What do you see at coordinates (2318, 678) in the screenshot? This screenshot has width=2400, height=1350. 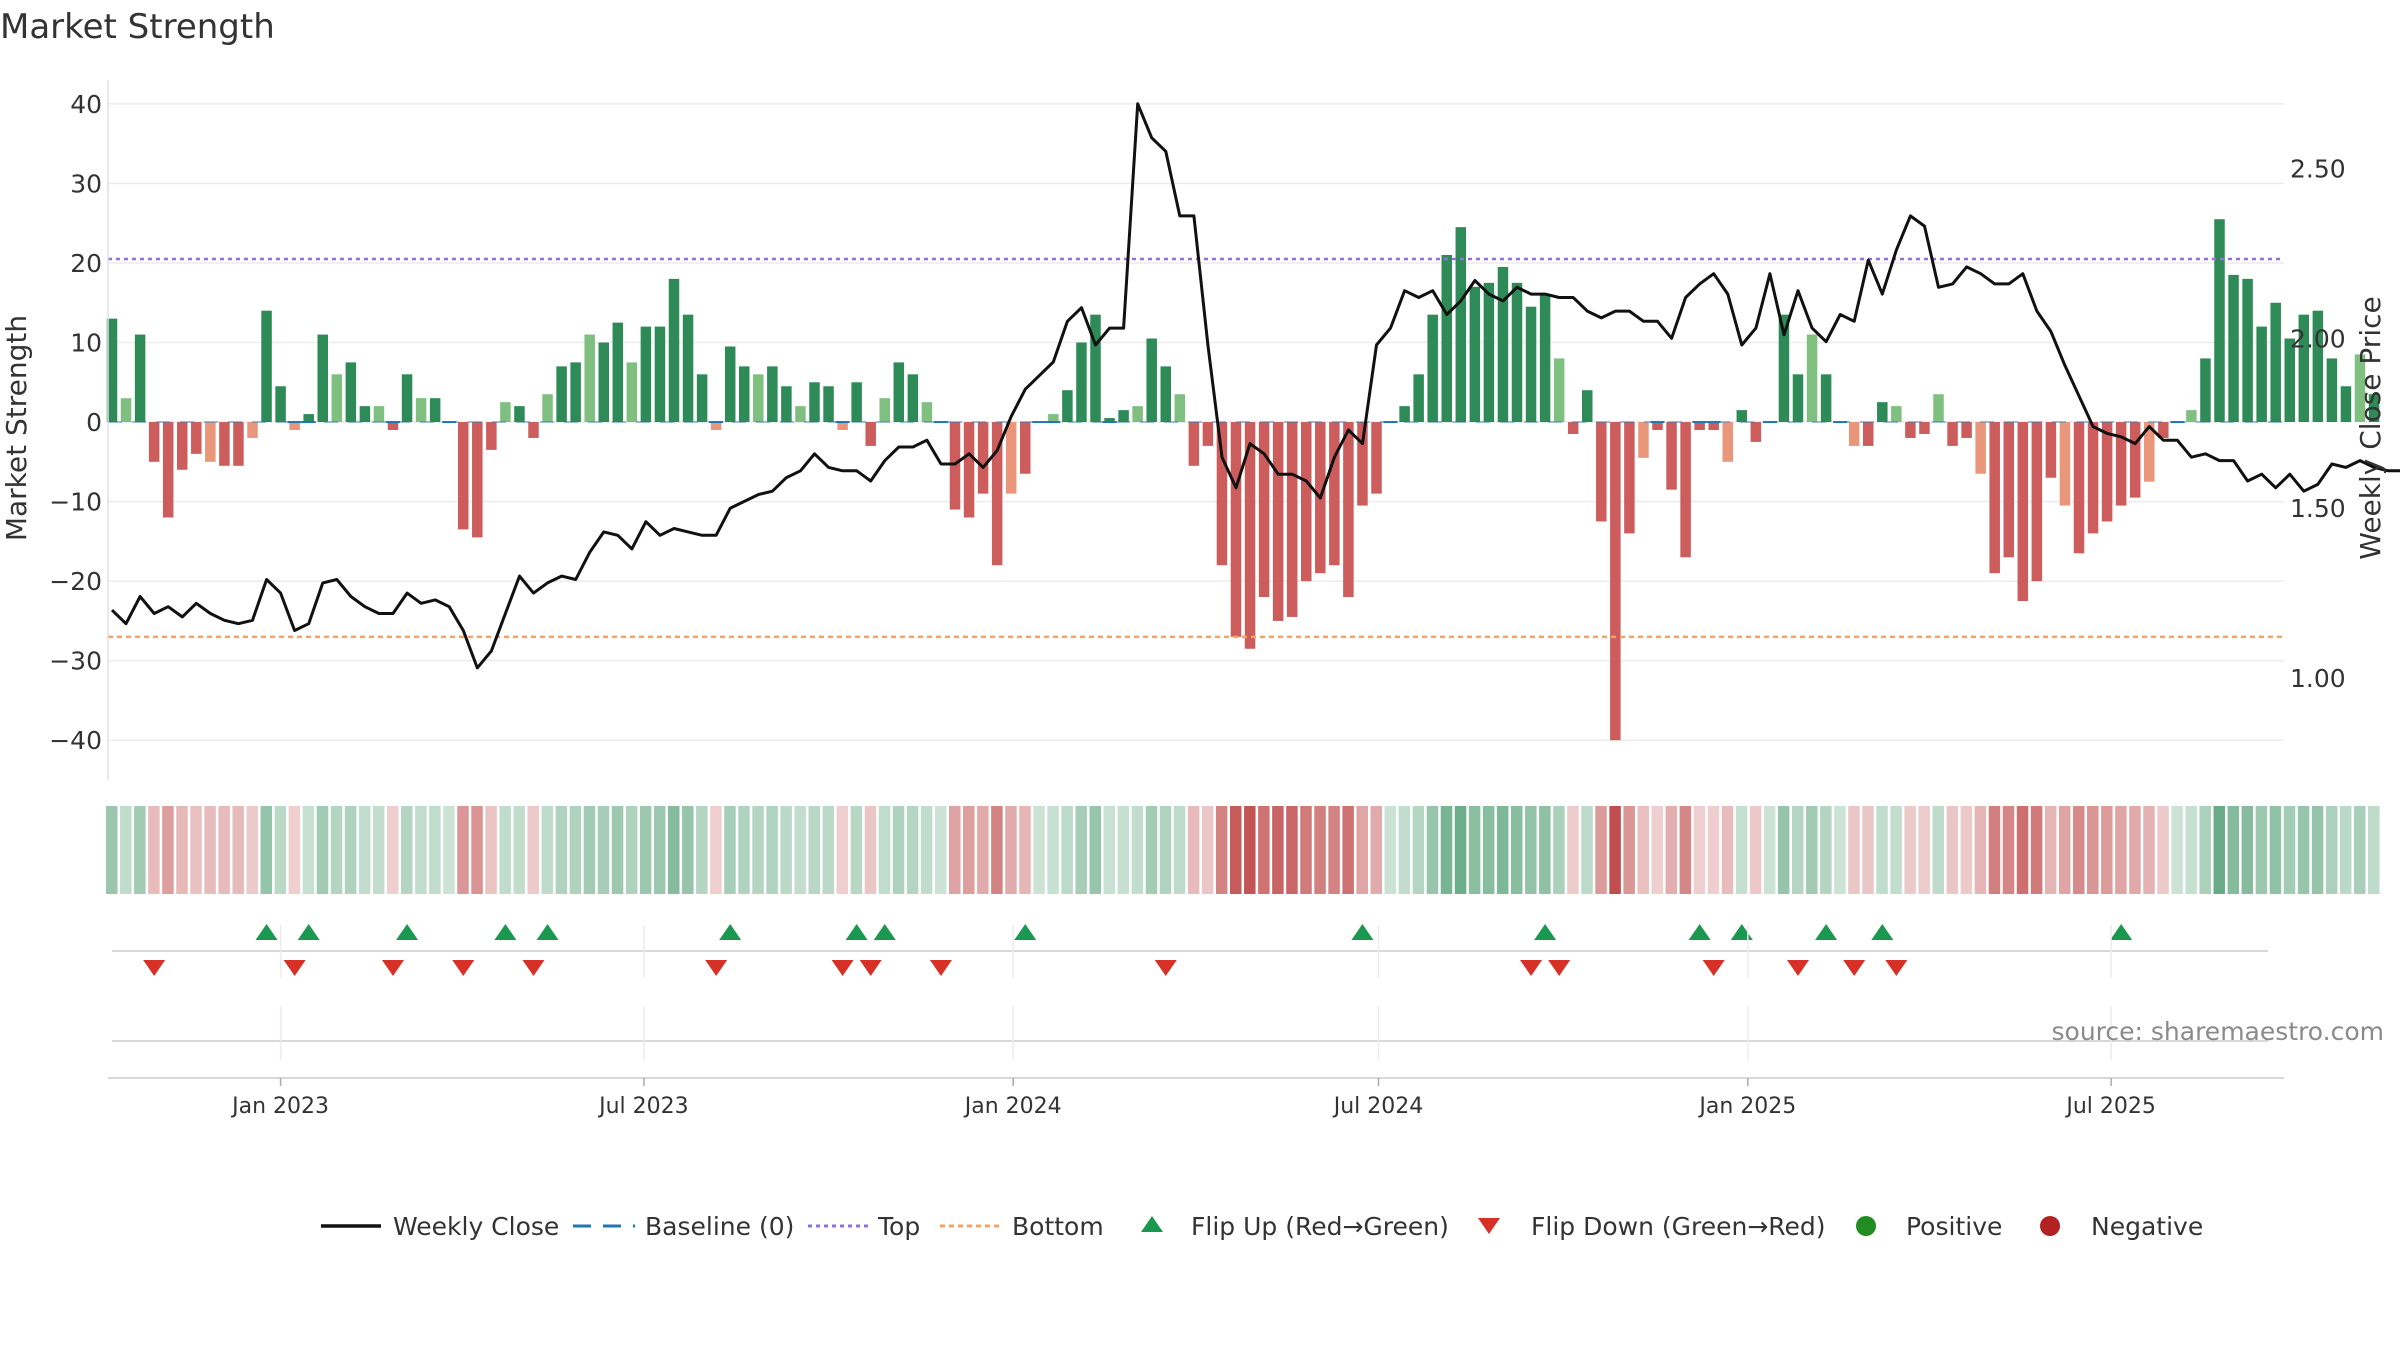 I see `y-right-tick-label: 1.00` at bounding box center [2318, 678].